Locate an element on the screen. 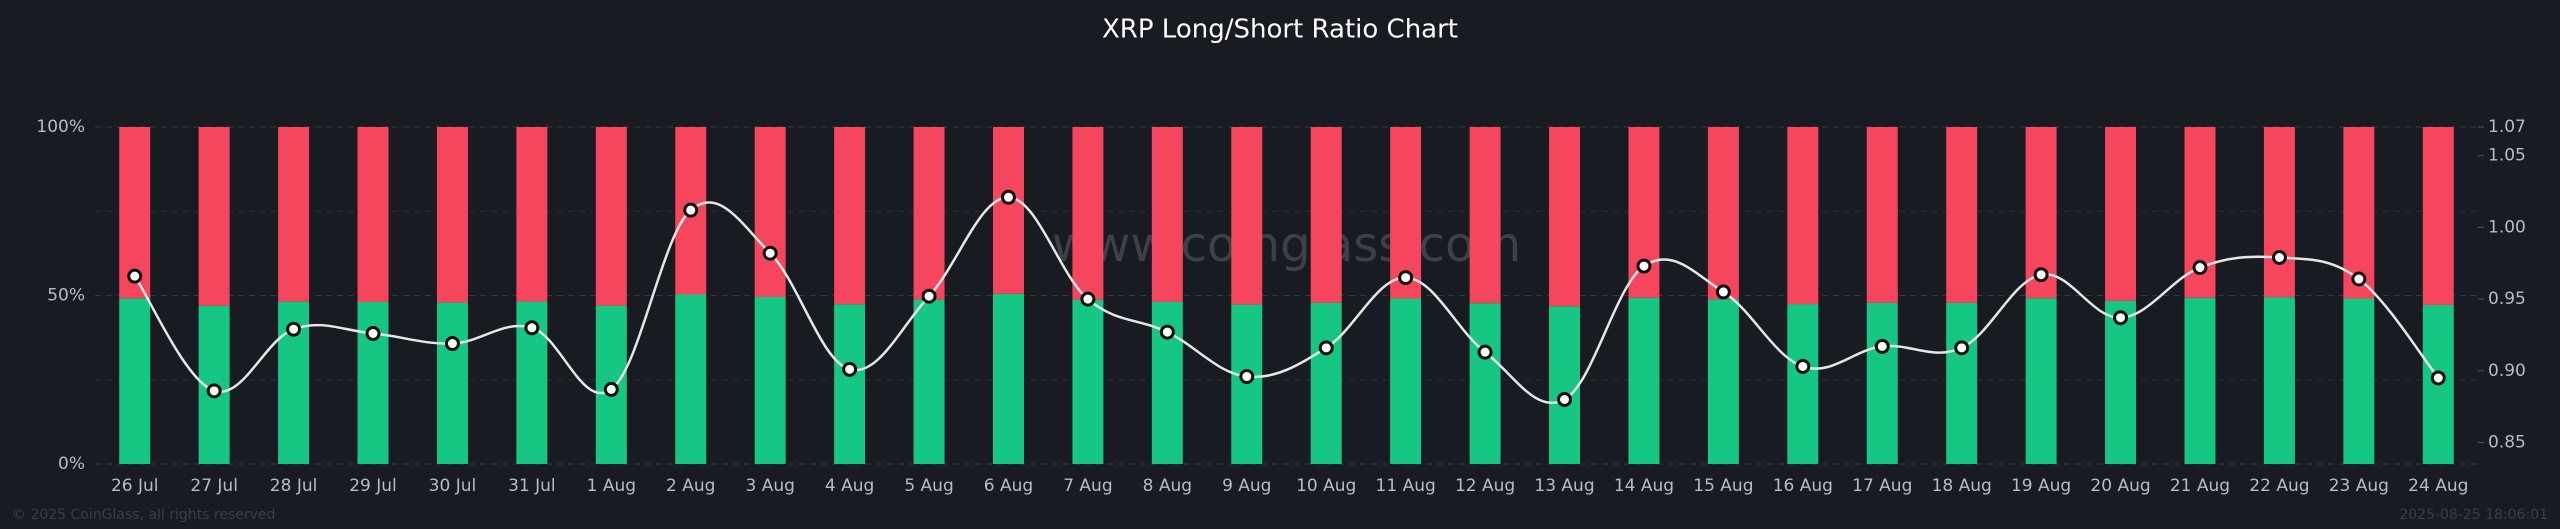 This screenshot has width=2560, height=529. x-tick-label: 4 Aug is located at coordinates (849, 486).